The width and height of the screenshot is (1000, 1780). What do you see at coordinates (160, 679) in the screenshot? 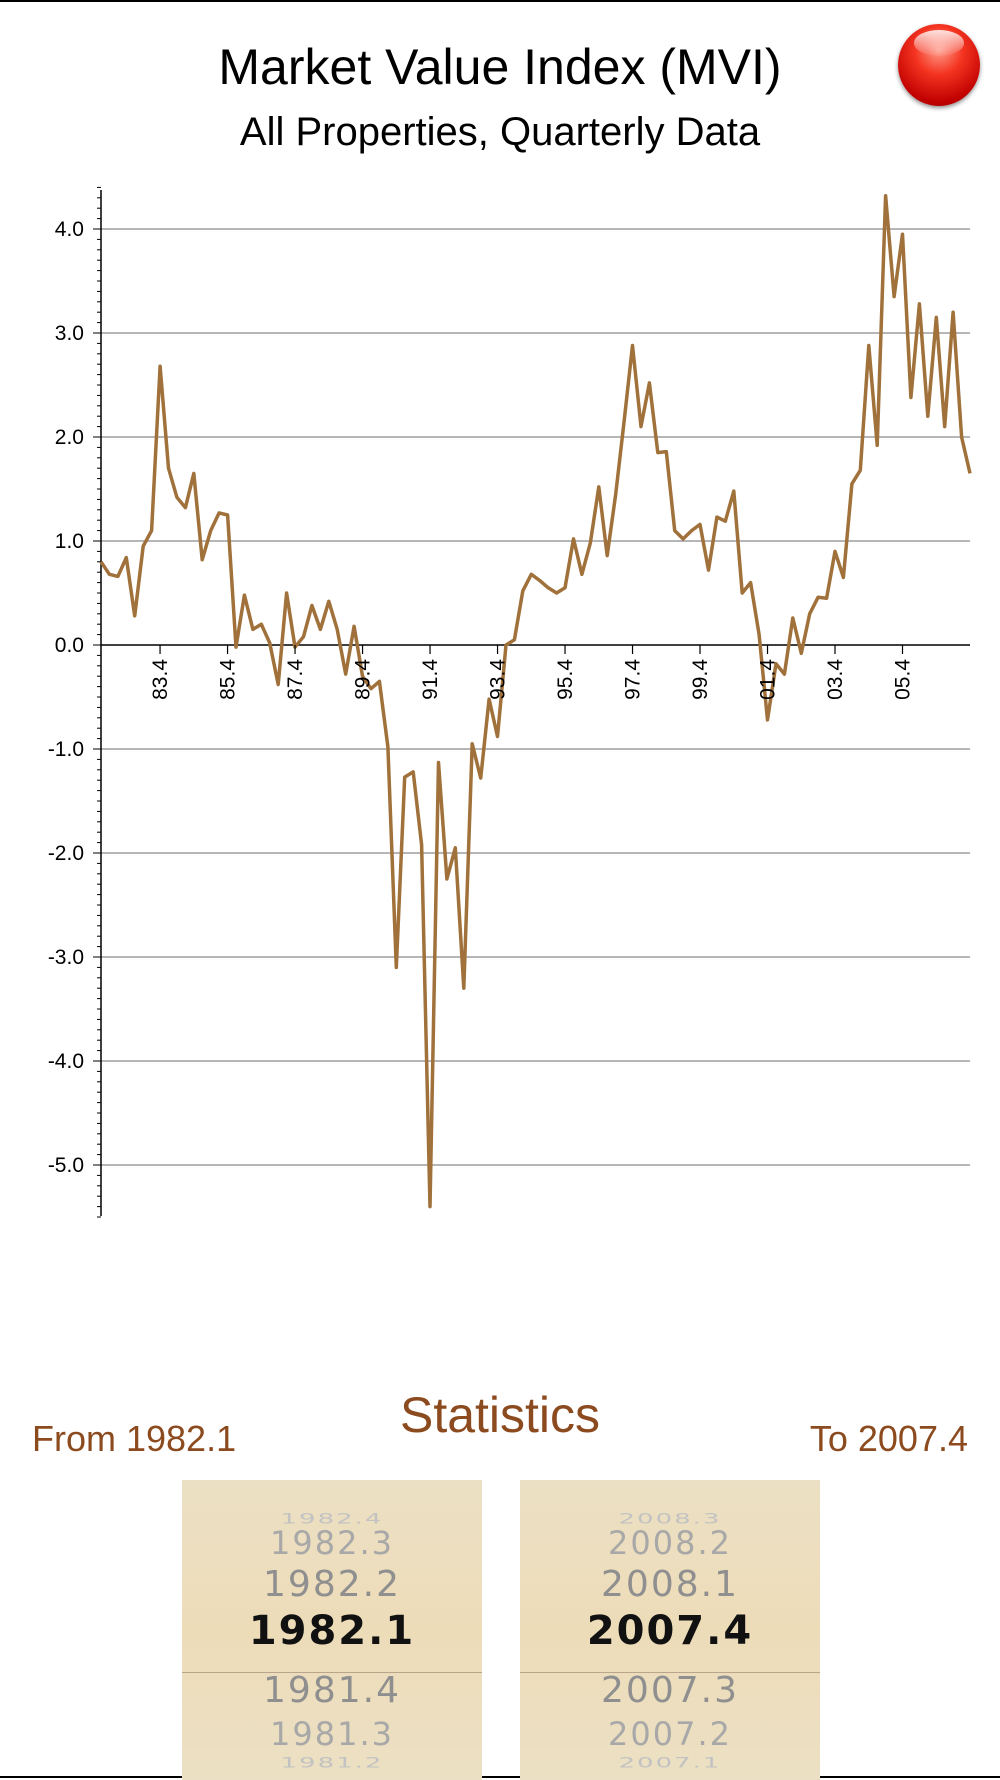
I see `x-tick-label: 83.4` at bounding box center [160, 679].